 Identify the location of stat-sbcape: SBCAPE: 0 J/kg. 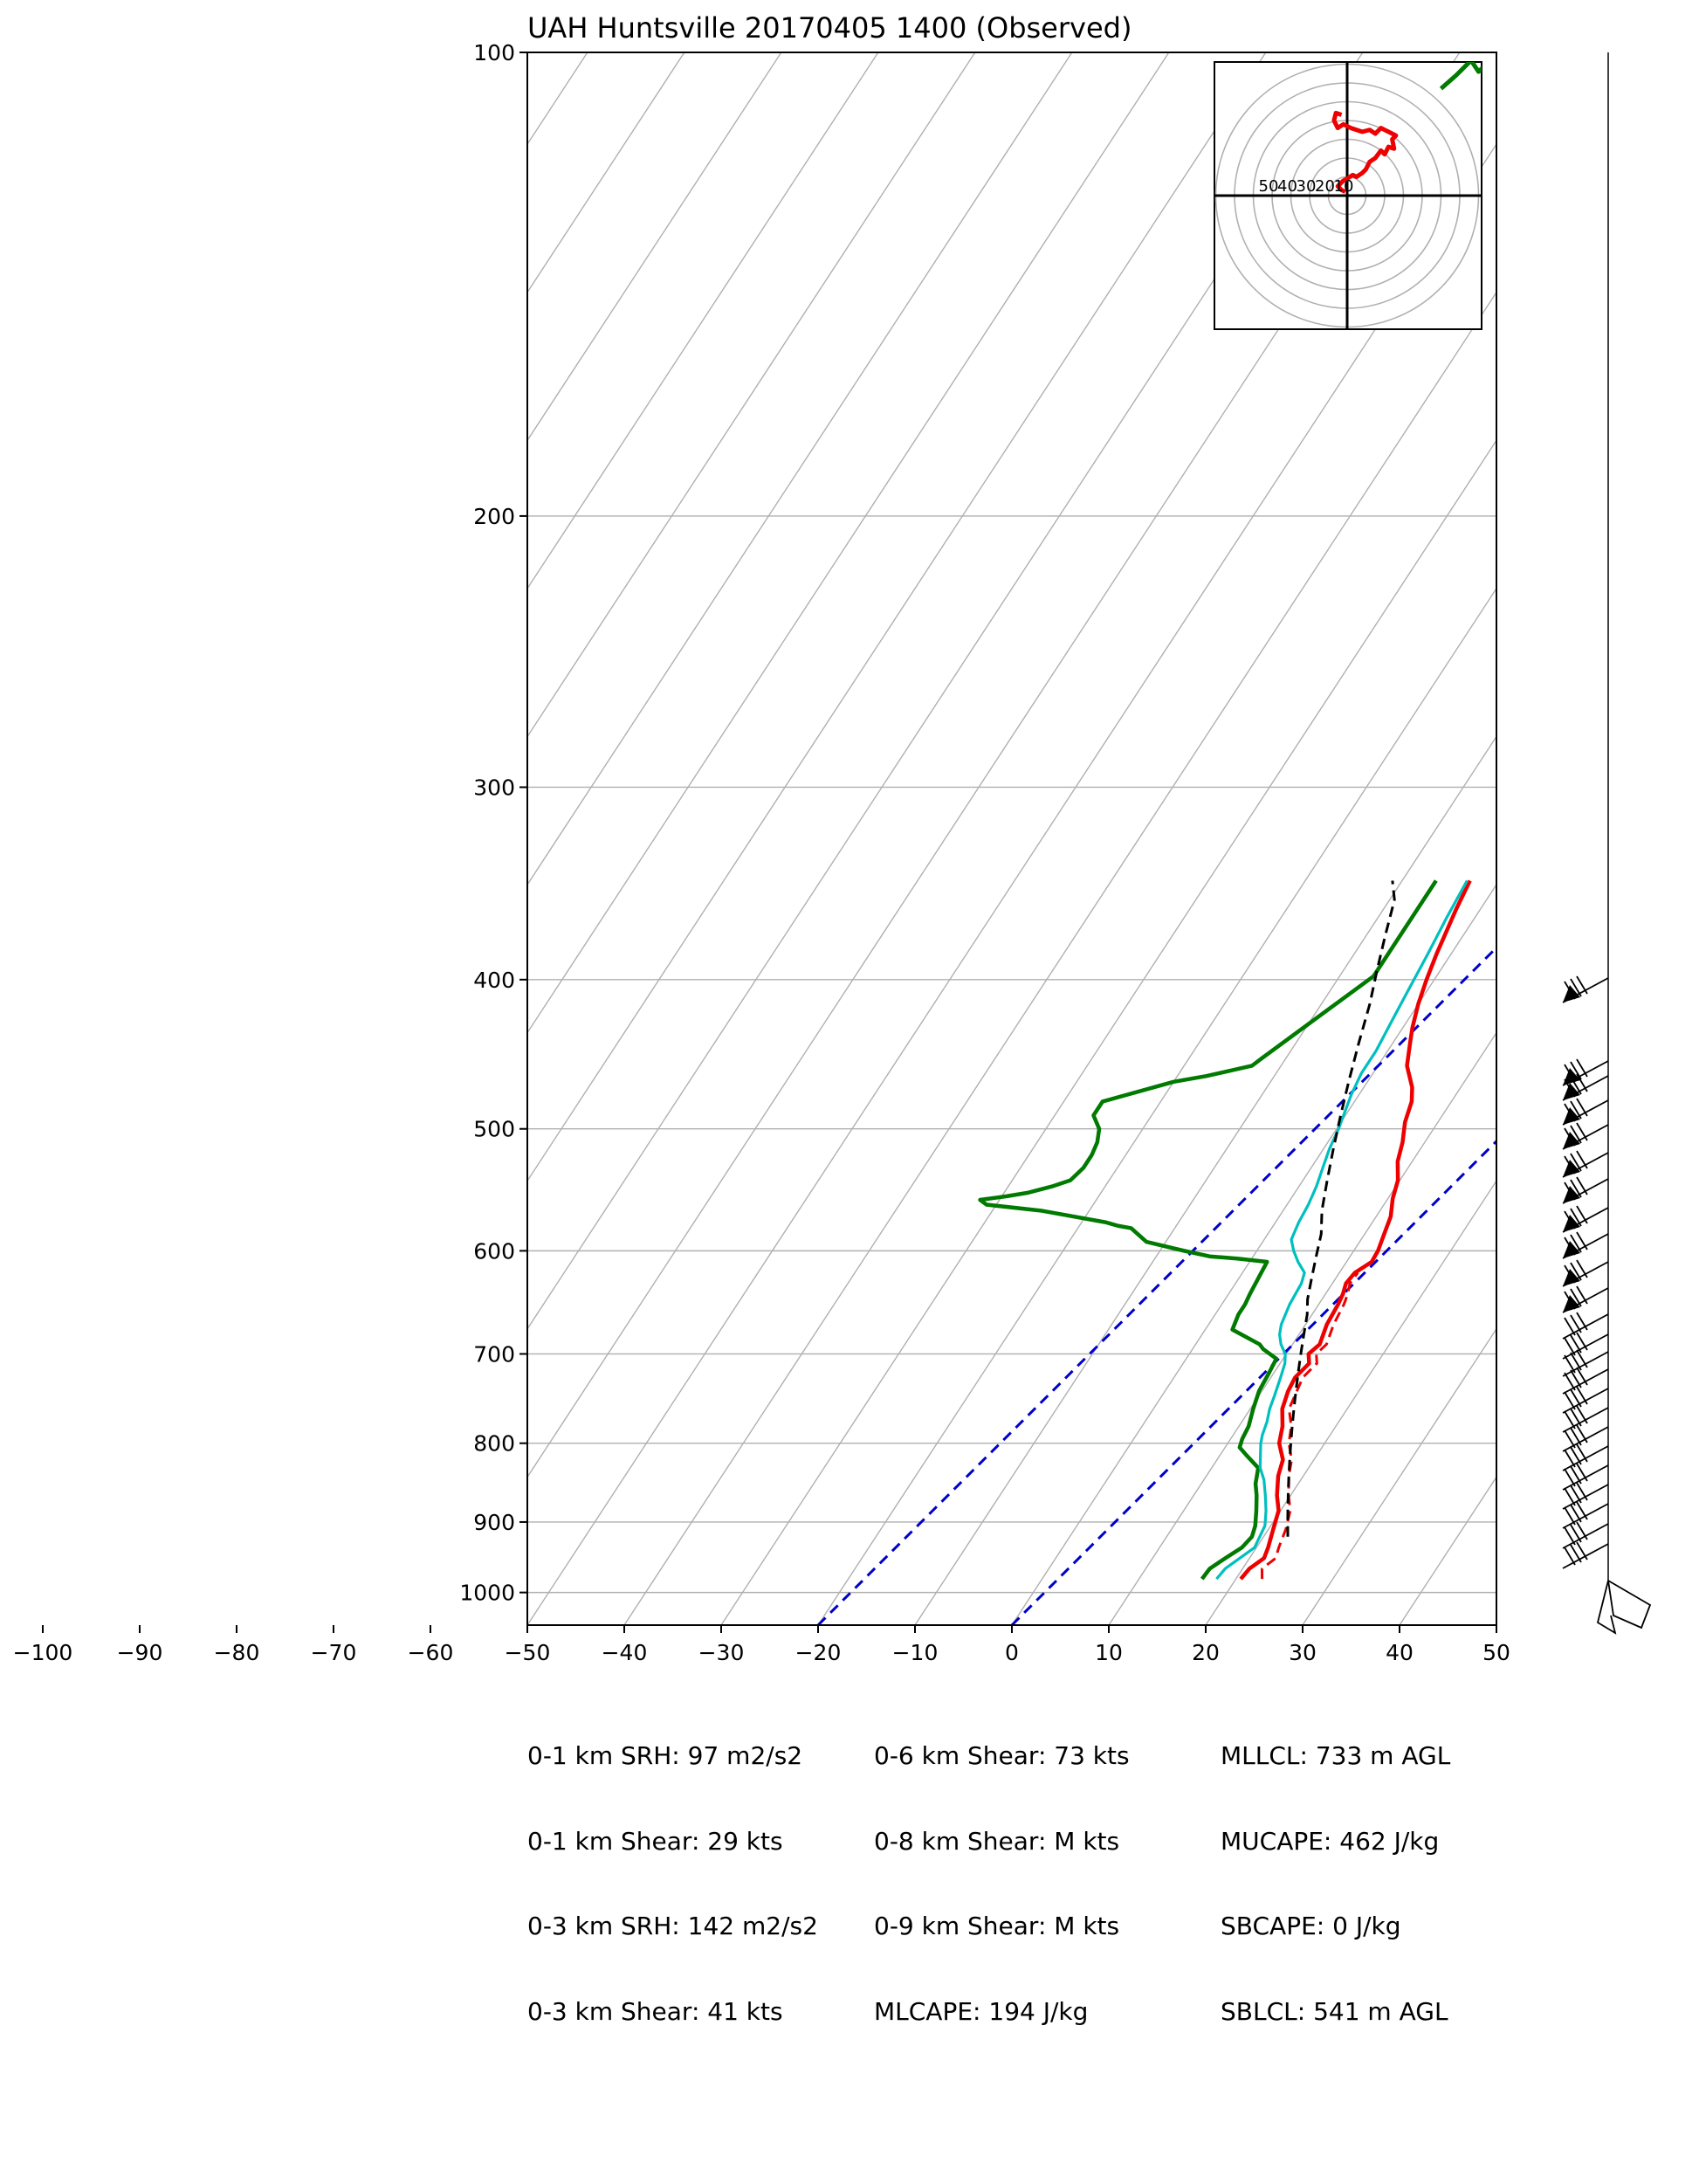
(1311, 1926).